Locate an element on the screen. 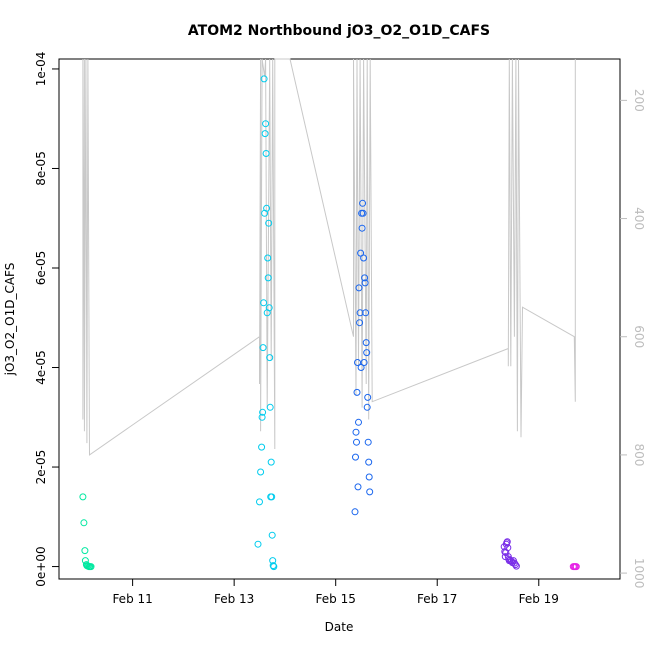 This screenshot has height=650, width=650. y2-tick-label: 1000 is located at coordinates (639, 573).